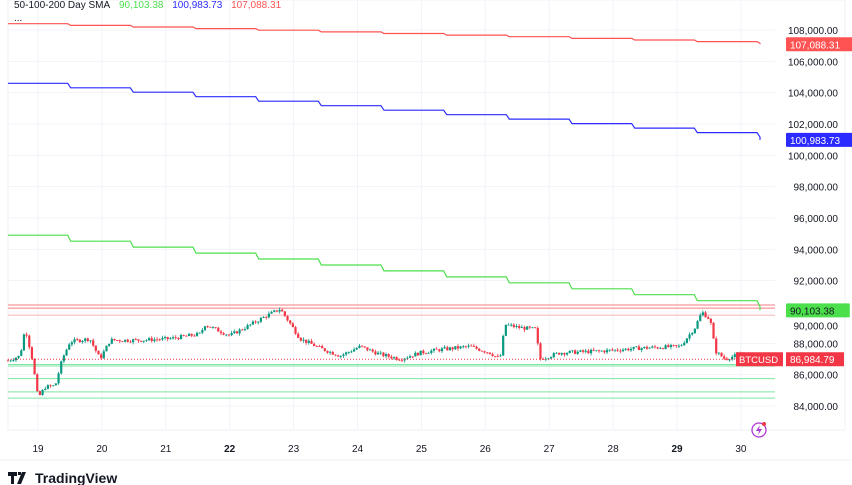 This screenshot has height=485, width=852. Describe the element at coordinates (102, 449) in the screenshot. I see `x-tick-label: 20` at that location.